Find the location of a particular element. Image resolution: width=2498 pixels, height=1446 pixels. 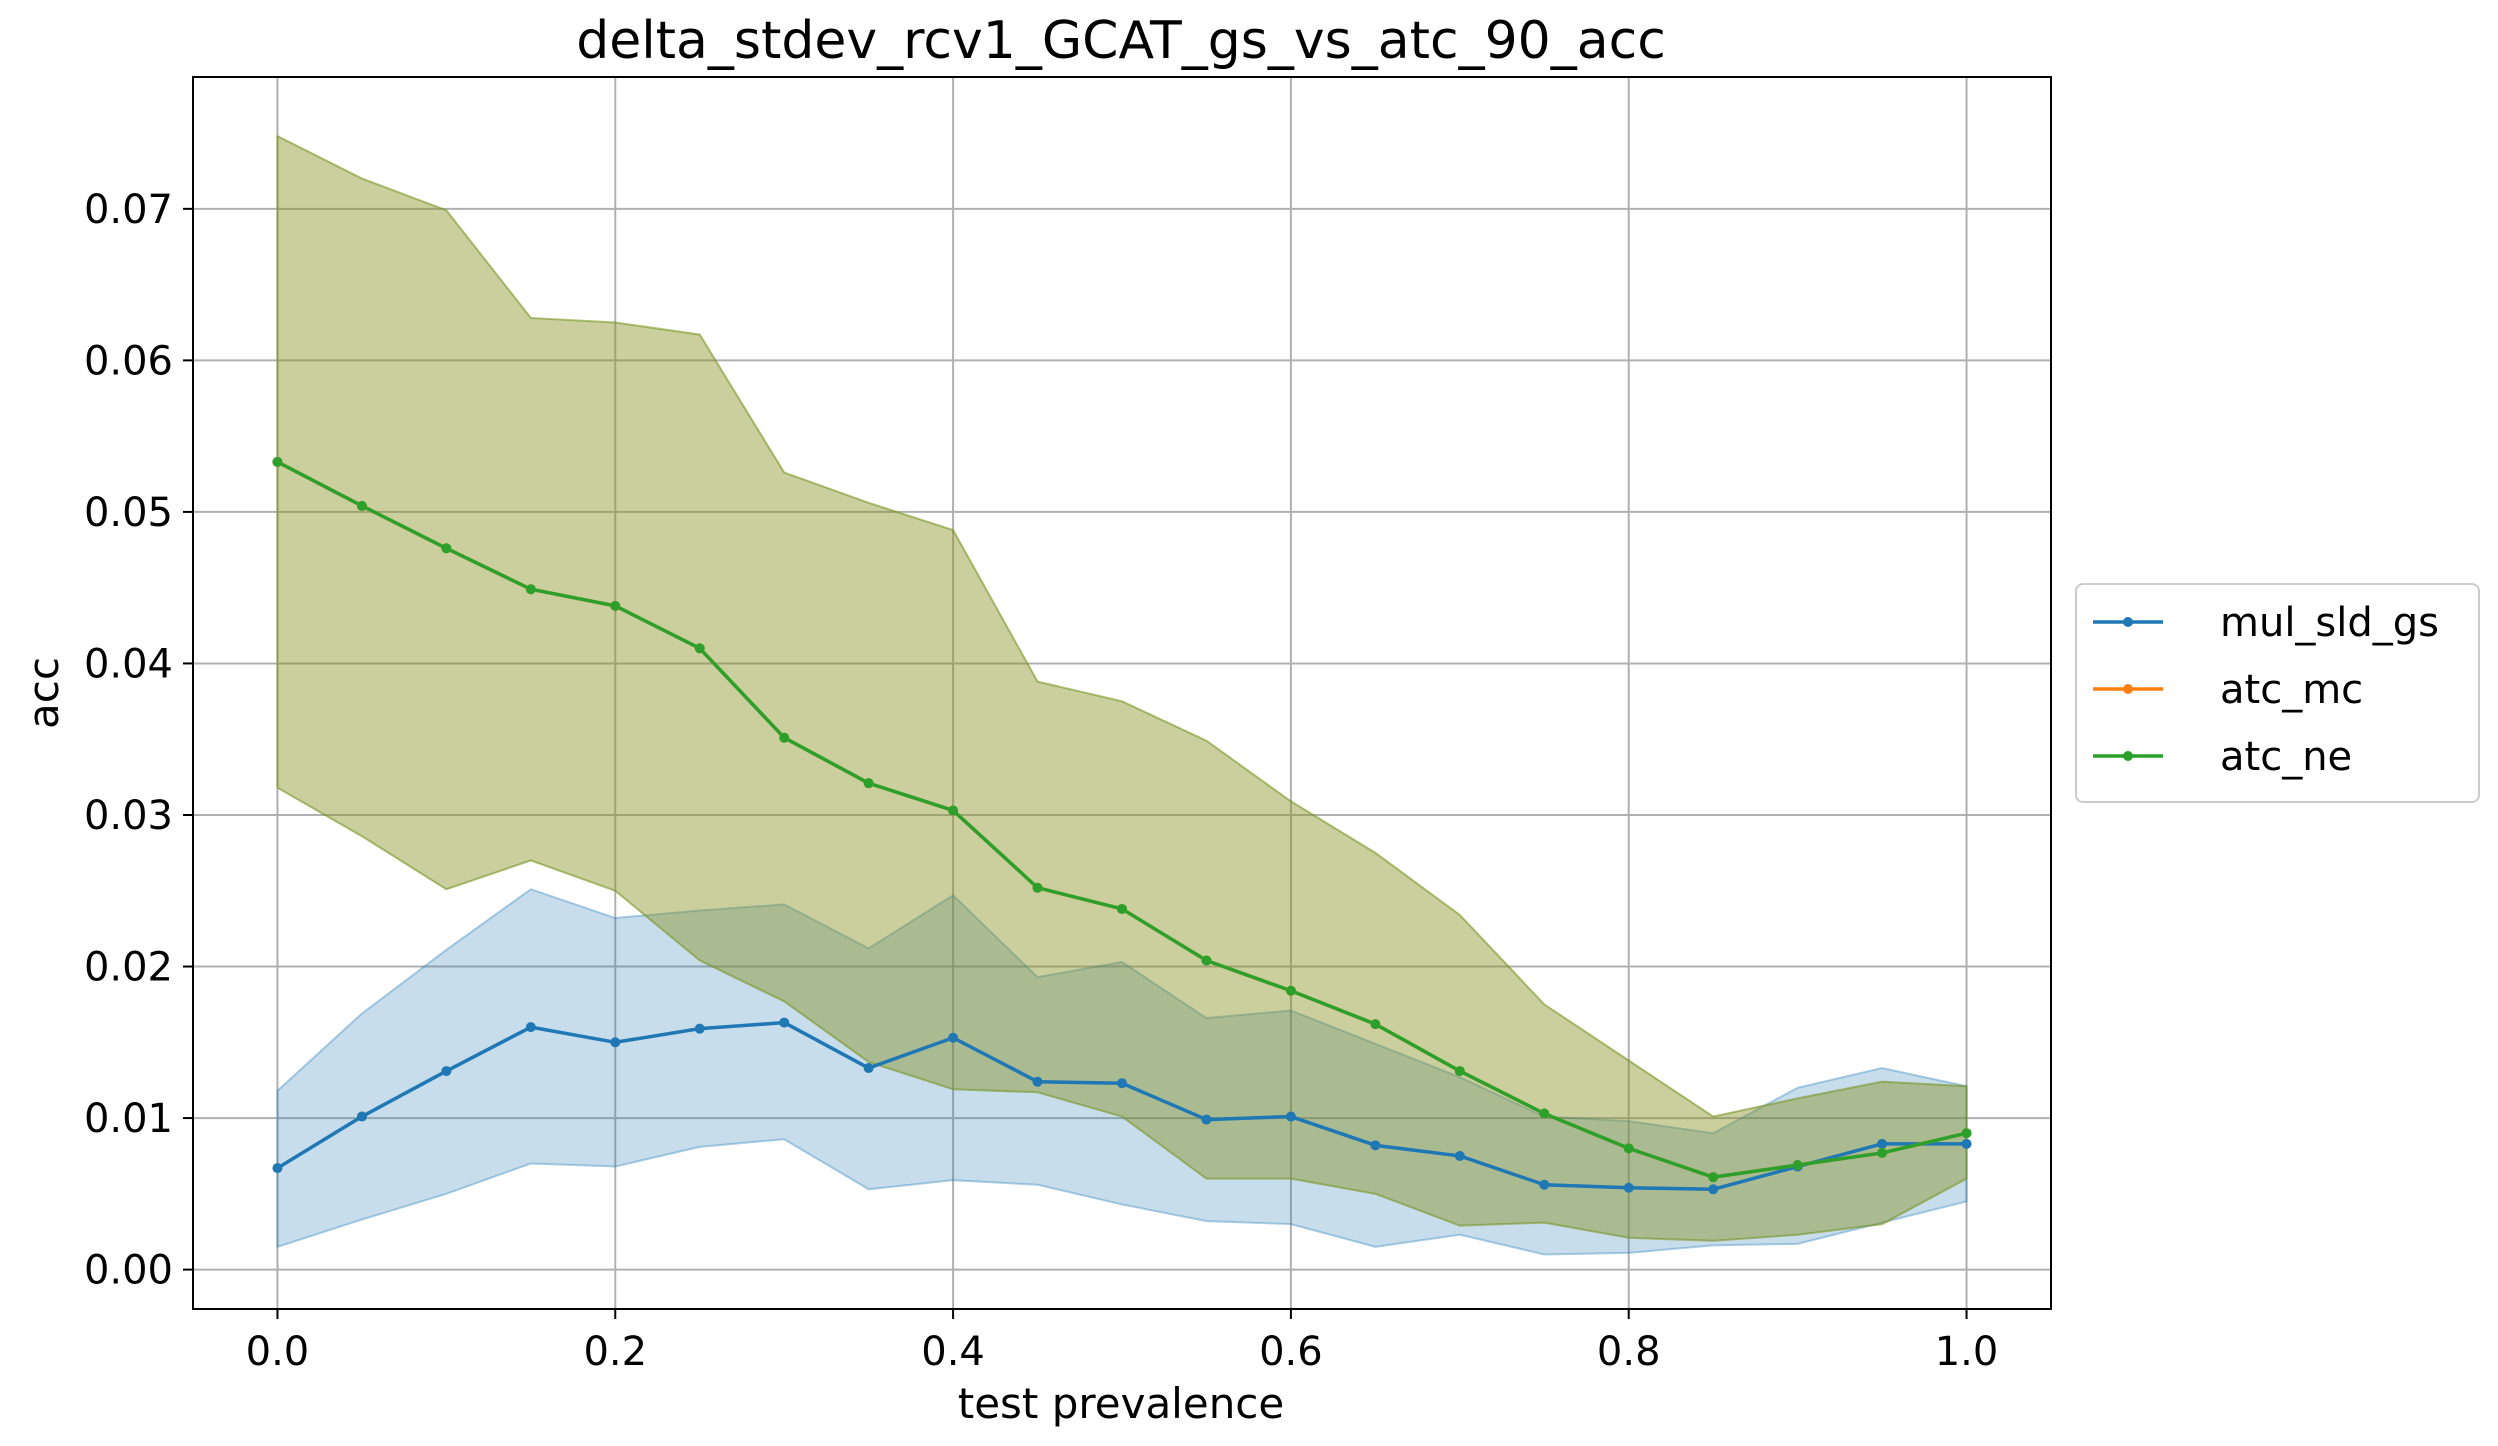

legend-atc-ne-marker is located at coordinates (2128, 756).